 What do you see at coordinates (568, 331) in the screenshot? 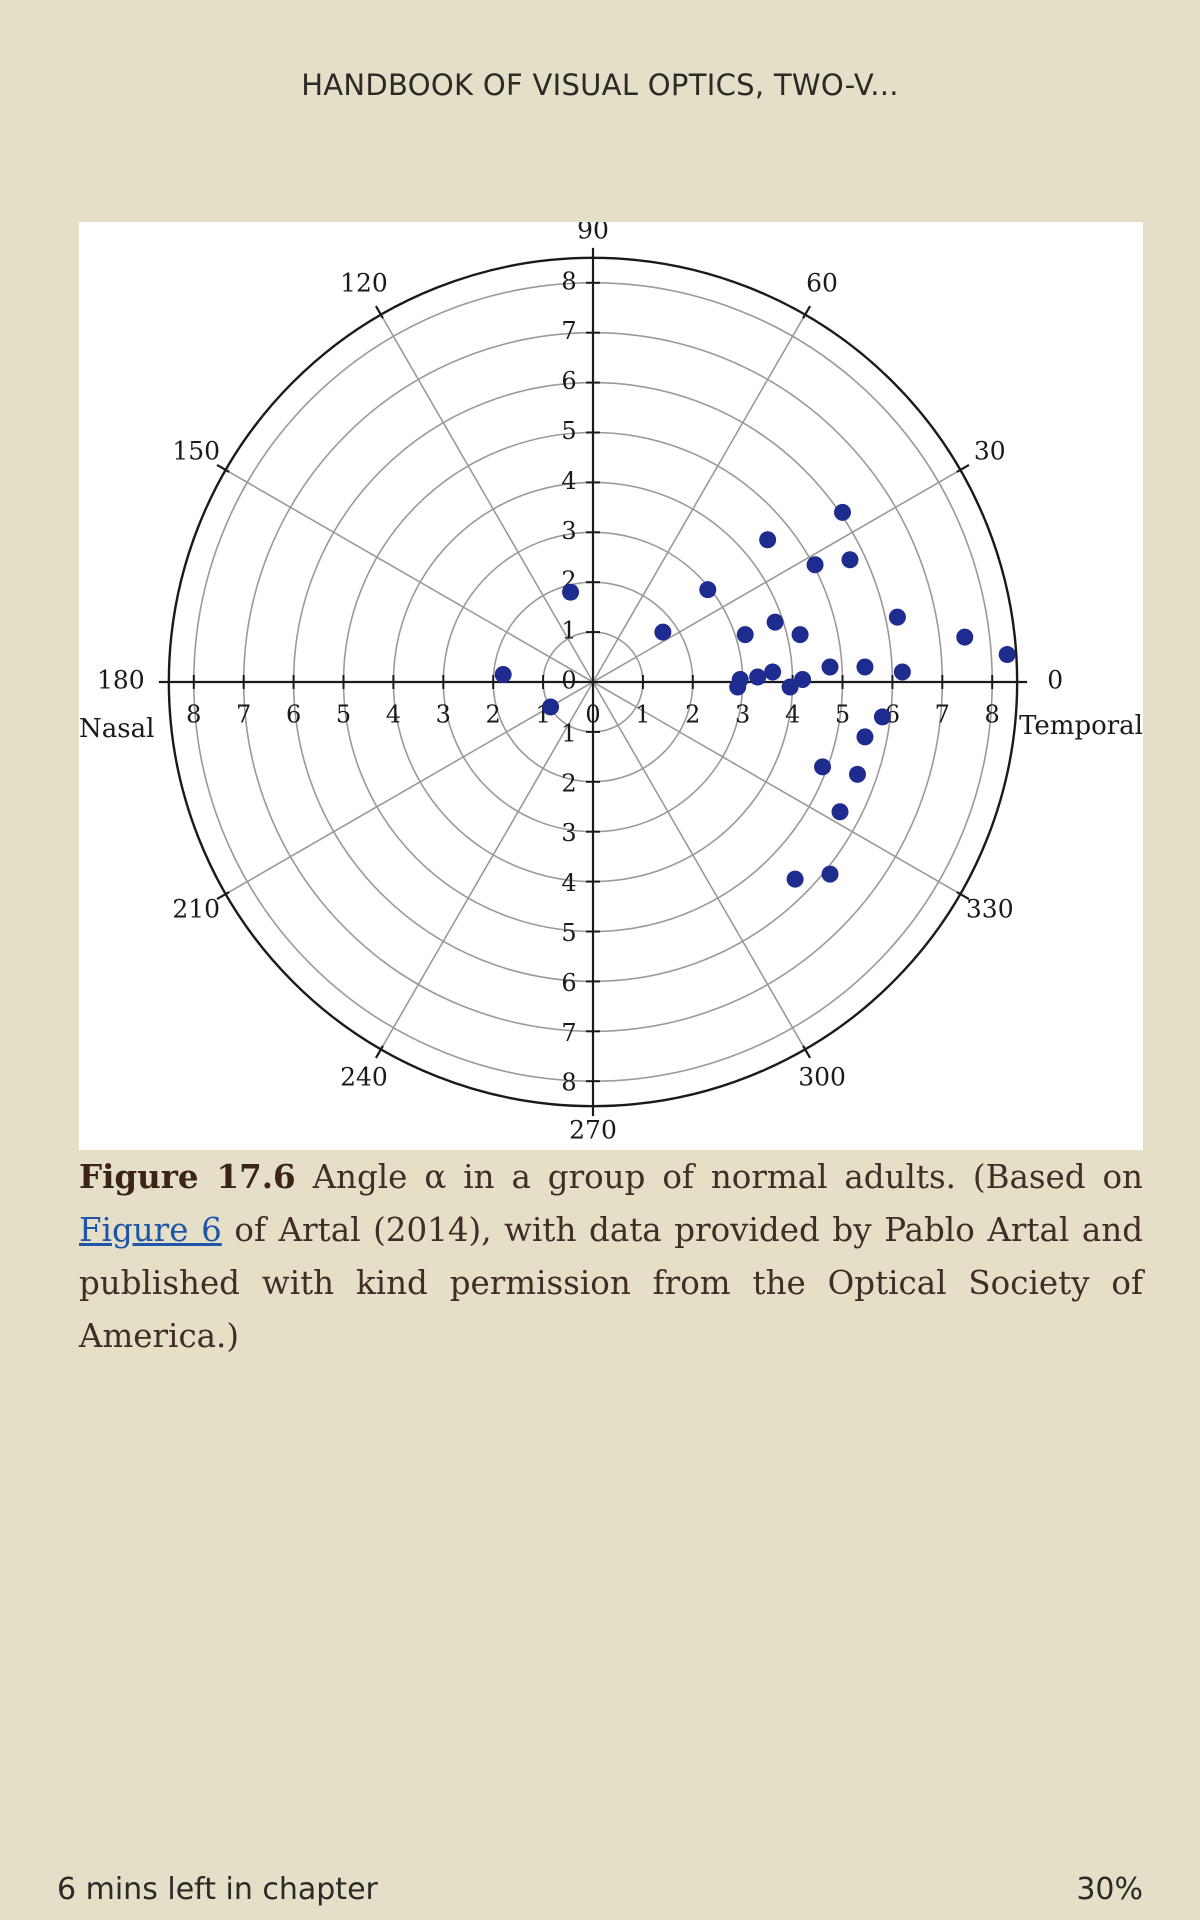
I see `radial-label-up-7: 7` at bounding box center [568, 331].